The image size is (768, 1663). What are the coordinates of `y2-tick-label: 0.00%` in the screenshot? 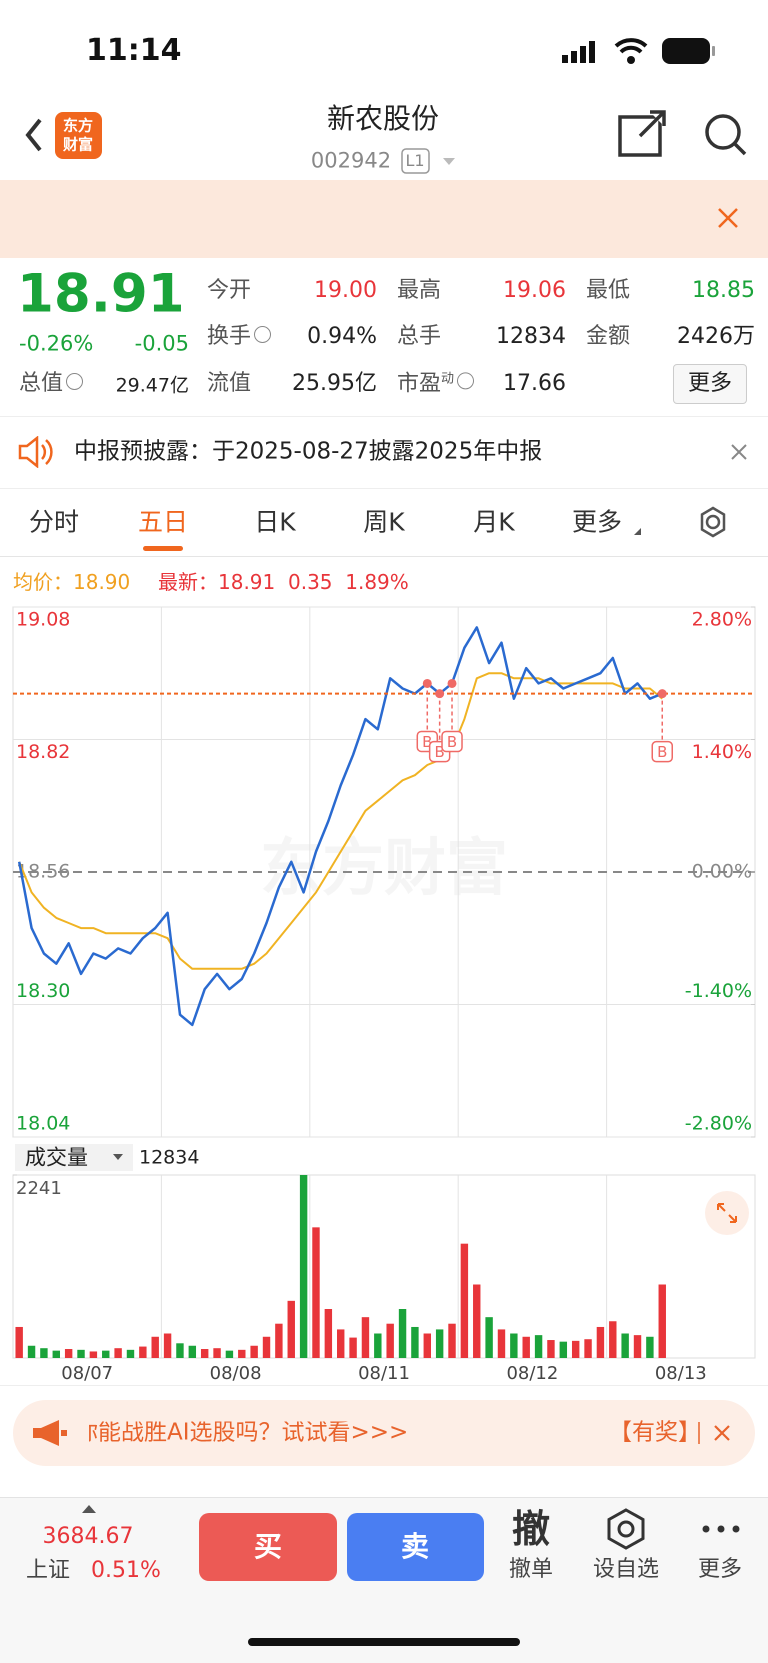 It's located at (722, 872).